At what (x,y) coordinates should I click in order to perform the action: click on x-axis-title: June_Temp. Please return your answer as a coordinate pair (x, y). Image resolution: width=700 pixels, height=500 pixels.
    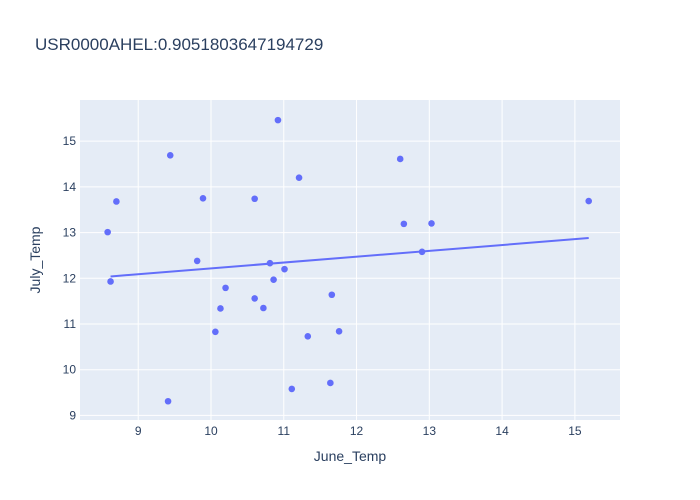
    Looking at the image, I should click on (350, 456).